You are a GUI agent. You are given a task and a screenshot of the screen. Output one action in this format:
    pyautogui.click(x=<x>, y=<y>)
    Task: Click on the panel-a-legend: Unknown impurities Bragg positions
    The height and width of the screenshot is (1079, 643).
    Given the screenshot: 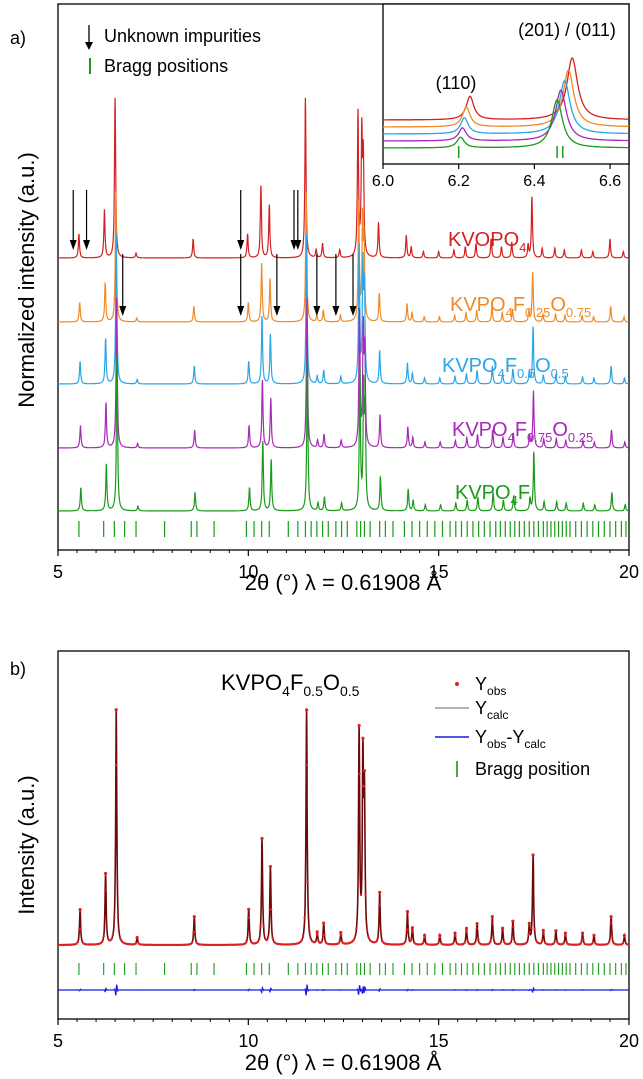 What is the action you would take?
    pyautogui.click(x=173, y=50)
    